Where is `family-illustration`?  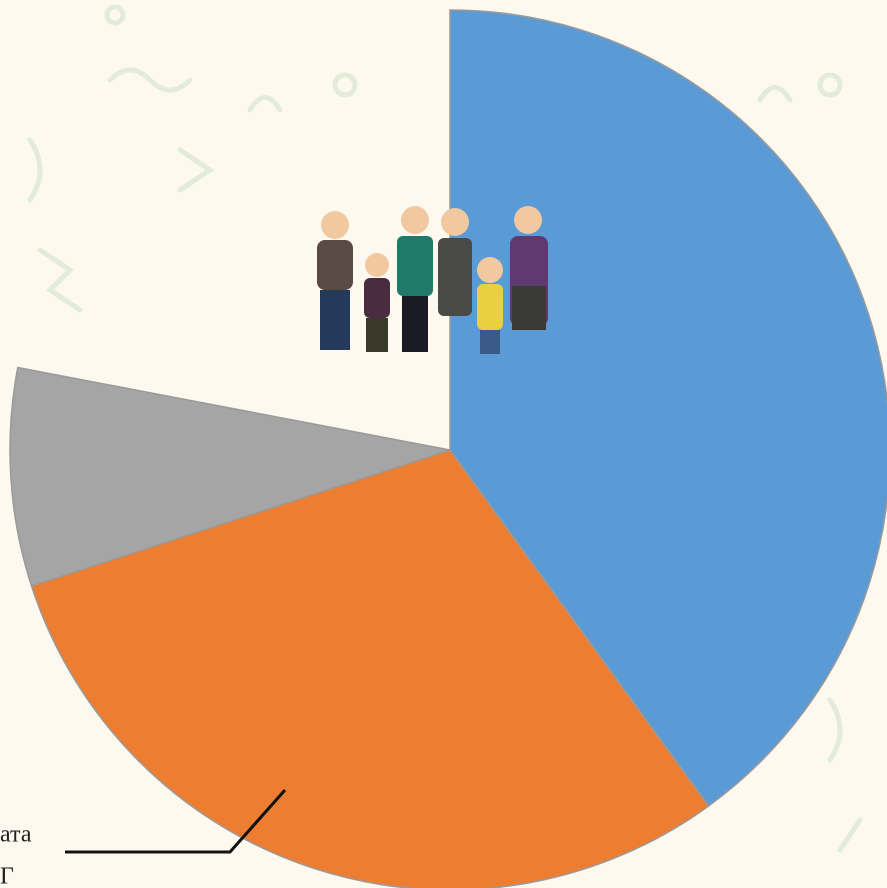 family-illustration is located at coordinates (432, 280).